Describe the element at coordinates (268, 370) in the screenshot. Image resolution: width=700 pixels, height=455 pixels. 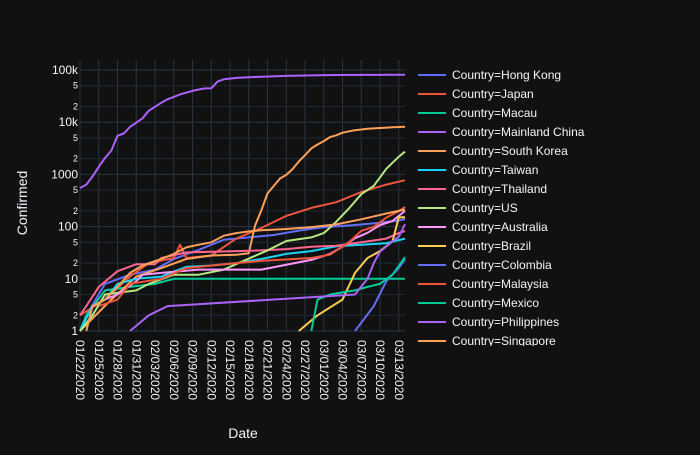
I see `x-tick-label: 02/21/2020` at that location.